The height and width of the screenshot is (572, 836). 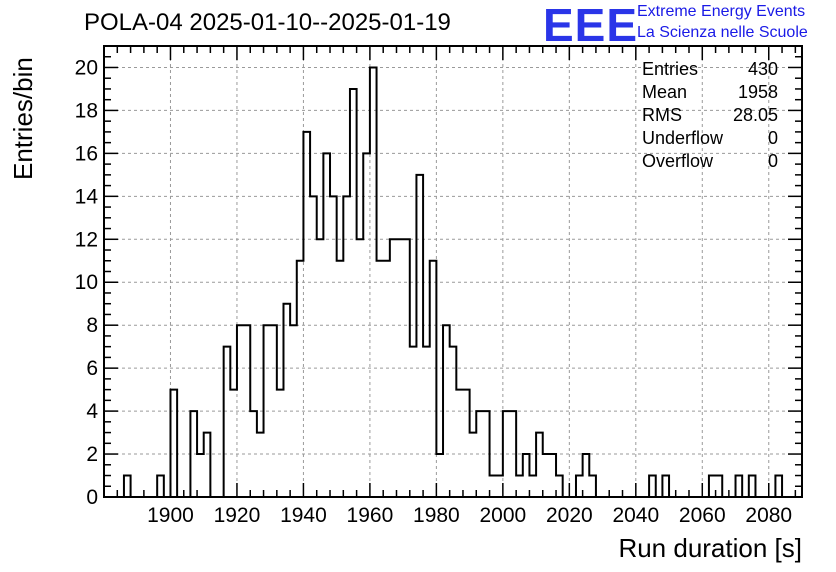 I want to click on stats-row-entries: Entries 430, so click(x=710, y=70).